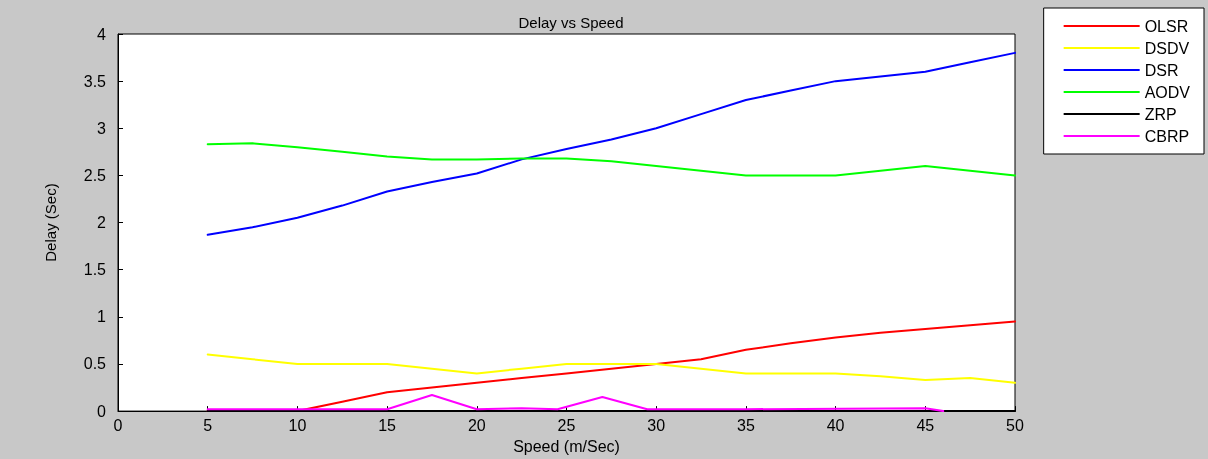 This screenshot has height=459, width=1208. What do you see at coordinates (102, 34) in the screenshot?
I see `y-tick-label: 4` at bounding box center [102, 34].